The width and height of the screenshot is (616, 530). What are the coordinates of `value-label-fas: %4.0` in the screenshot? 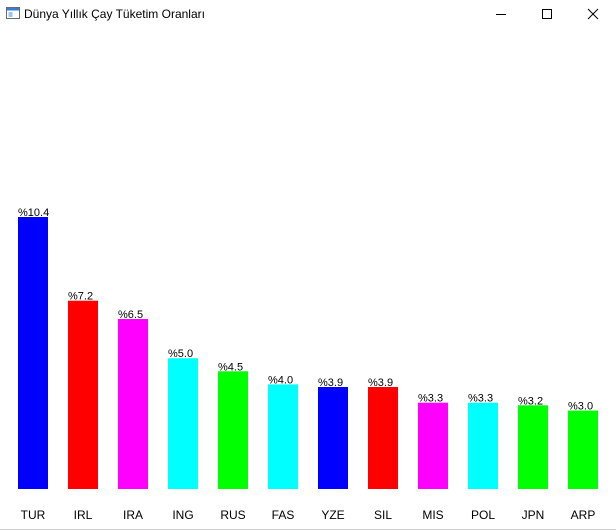 It's located at (280, 380).